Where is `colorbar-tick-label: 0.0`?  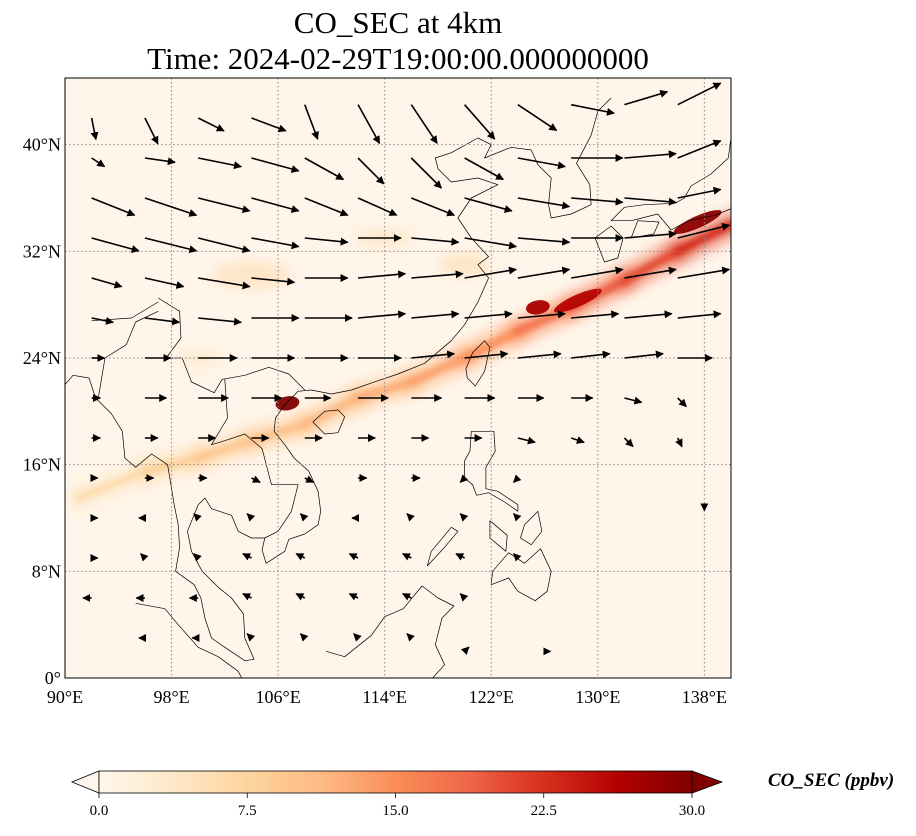 colorbar-tick-label: 0.0 is located at coordinates (99, 811).